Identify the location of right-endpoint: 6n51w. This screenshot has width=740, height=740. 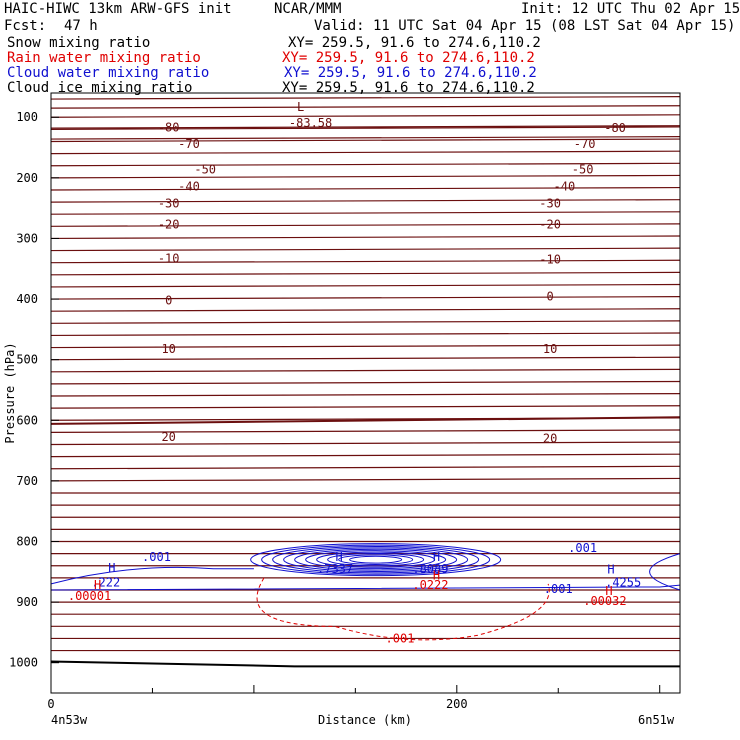
(656, 720).